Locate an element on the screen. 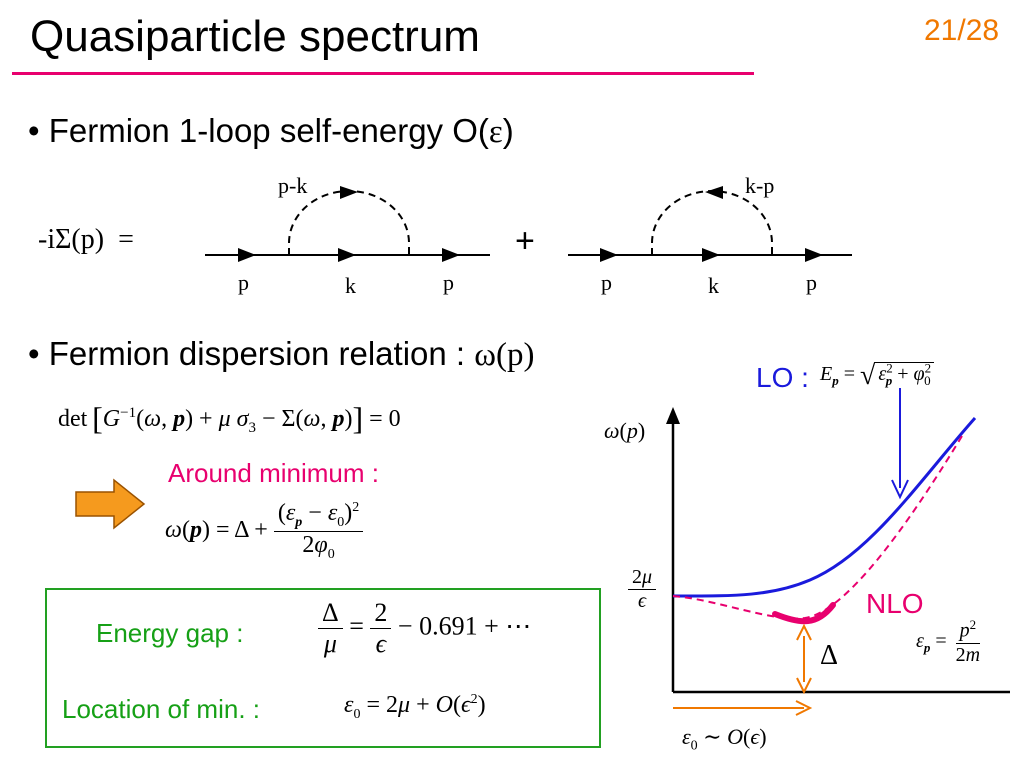  omega-symbol: ω is located at coordinates (485, 355).